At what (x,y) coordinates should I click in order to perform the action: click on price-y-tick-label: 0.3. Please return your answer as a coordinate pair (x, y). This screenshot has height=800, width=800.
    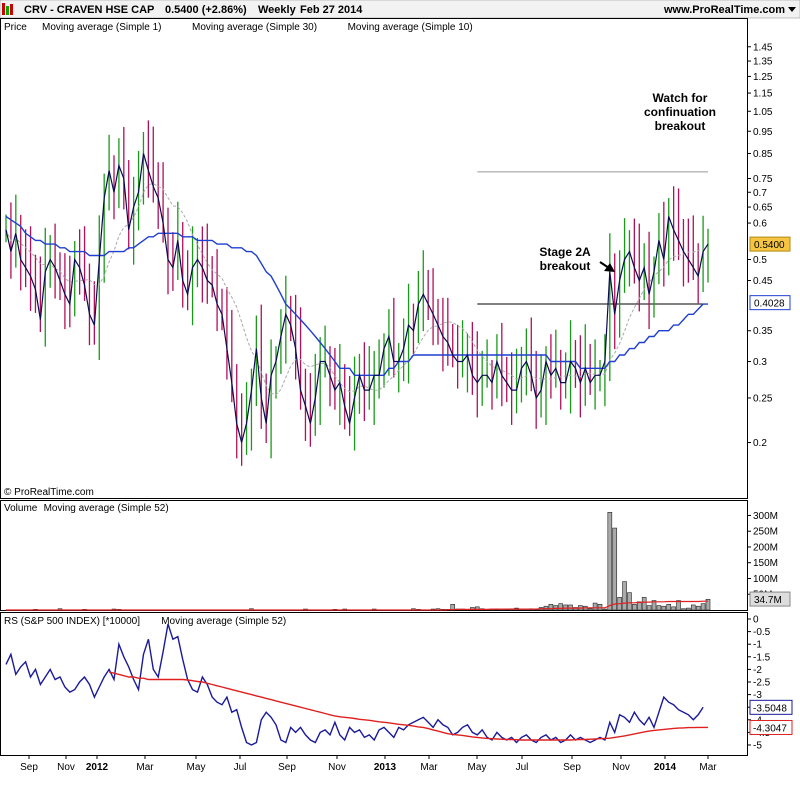
    Looking at the image, I should click on (760, 362).